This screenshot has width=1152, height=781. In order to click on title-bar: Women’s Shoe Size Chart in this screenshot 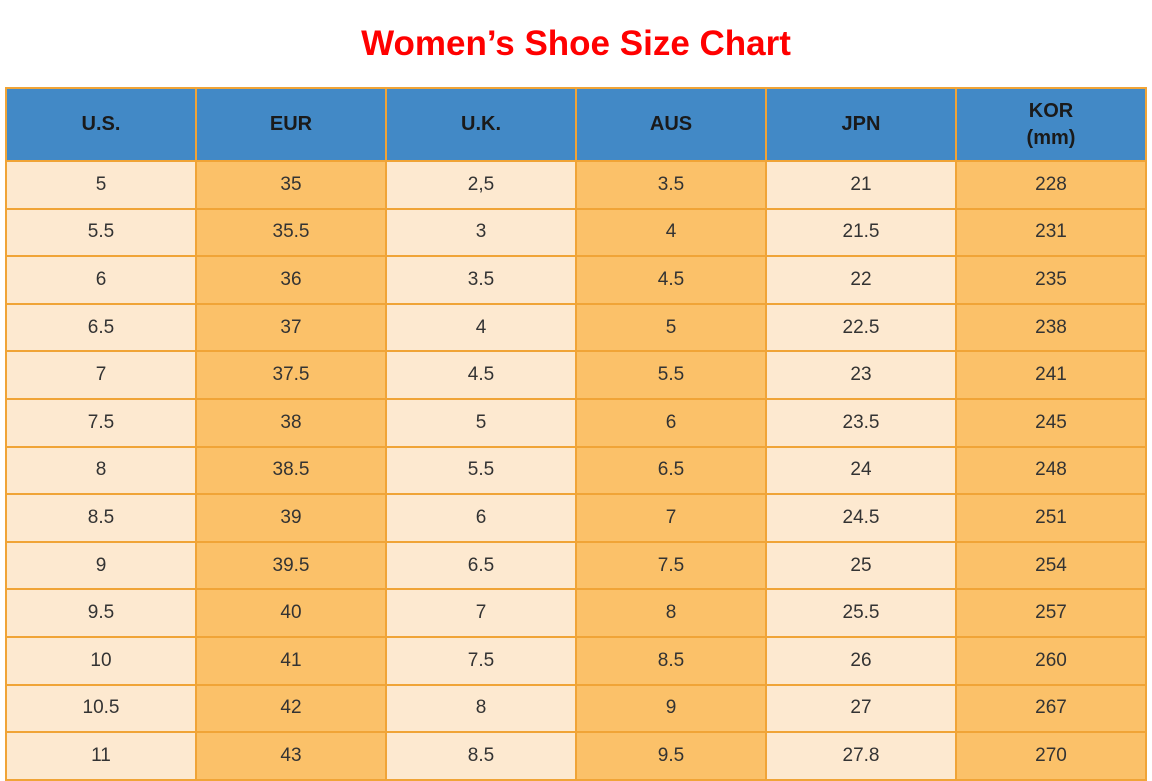, I will do `click(576, 43)`.